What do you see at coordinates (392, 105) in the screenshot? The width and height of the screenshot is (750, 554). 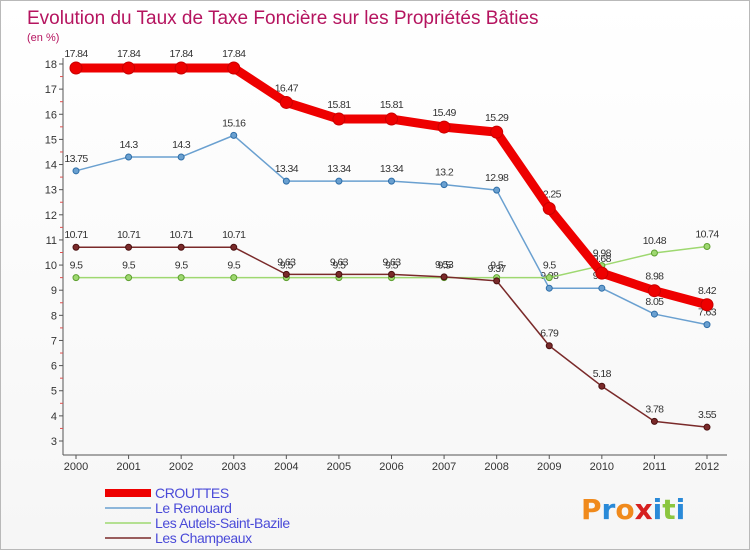 I see `data-label: 15.81` at bounding box center [392, 105].